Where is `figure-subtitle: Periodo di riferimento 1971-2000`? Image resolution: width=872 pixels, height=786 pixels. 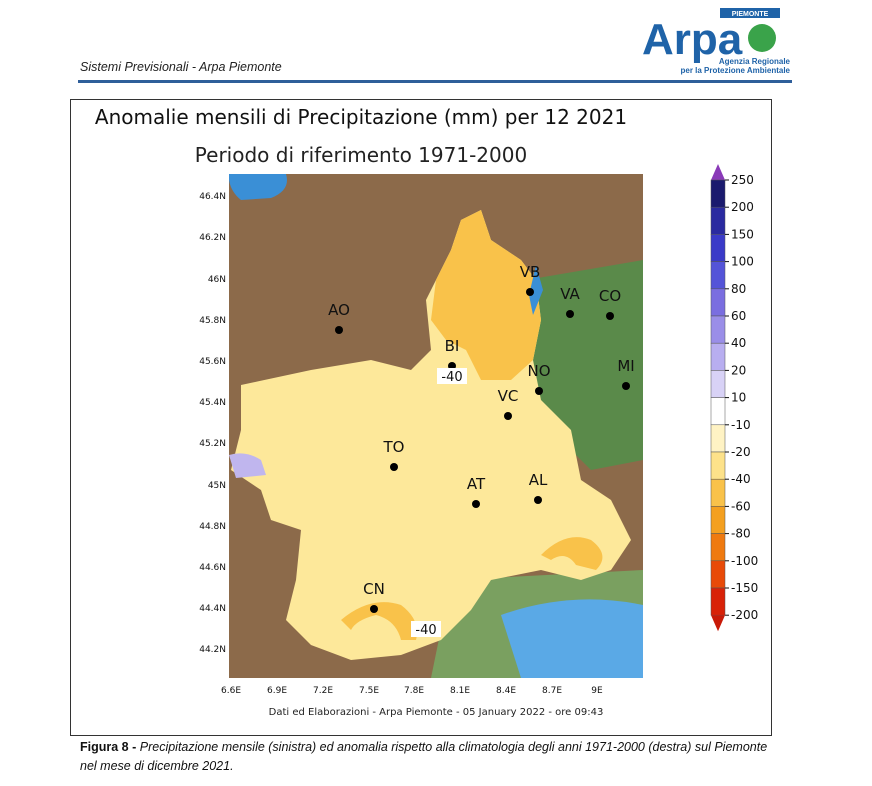
figure-subtitle: Periodo di riferimento 1971-2000 is located at coordinates (361, 155).